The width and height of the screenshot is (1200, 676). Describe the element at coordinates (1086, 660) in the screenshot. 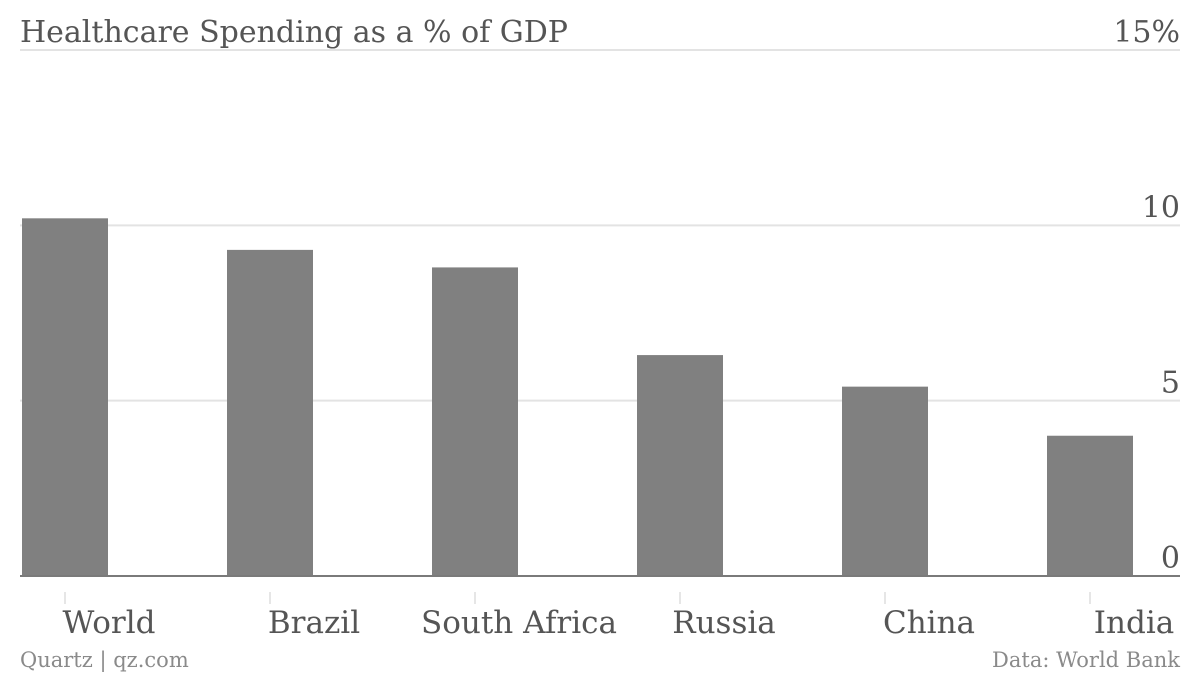

I see `footer-data-credit: Data: World Bank` at that location.